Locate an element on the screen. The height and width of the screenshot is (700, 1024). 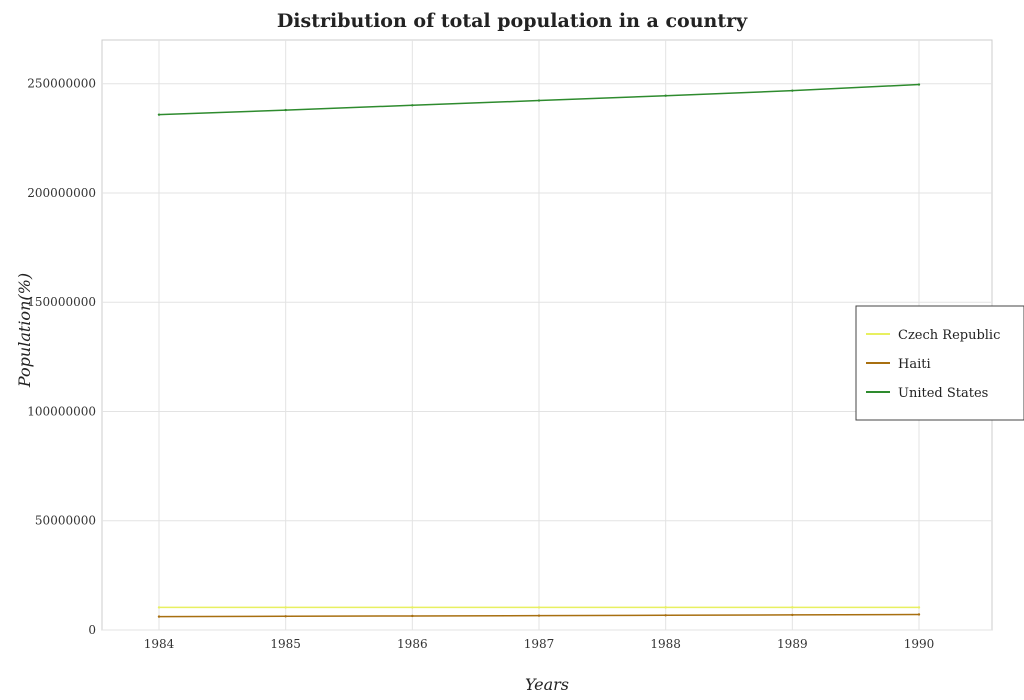
x-tick-label: 1987 is located at coordinates (539, 644).